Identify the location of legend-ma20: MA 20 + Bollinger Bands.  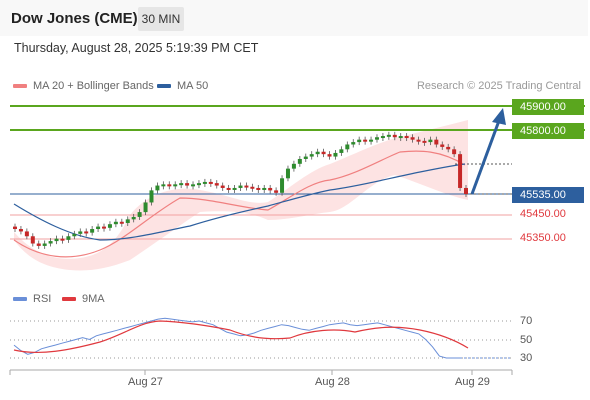
(83, 86).